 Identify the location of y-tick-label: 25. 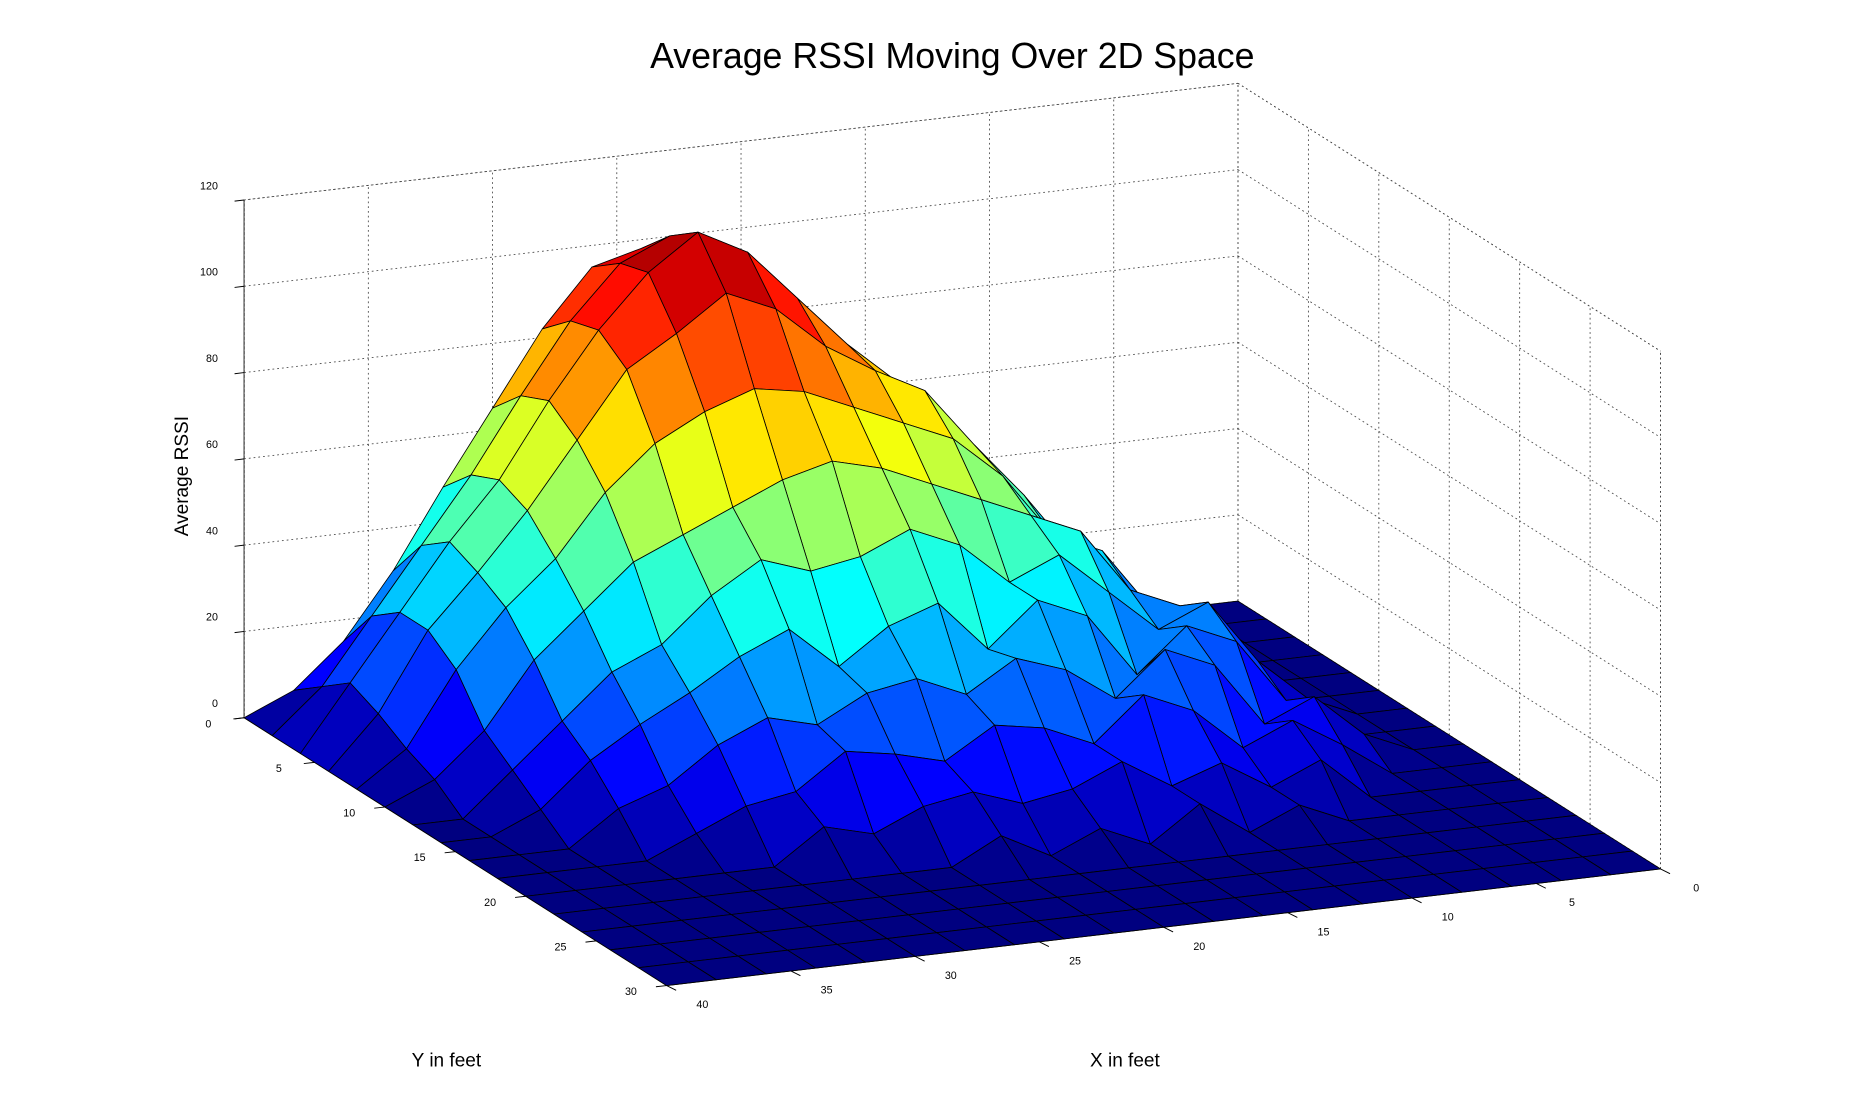
(561, 947).